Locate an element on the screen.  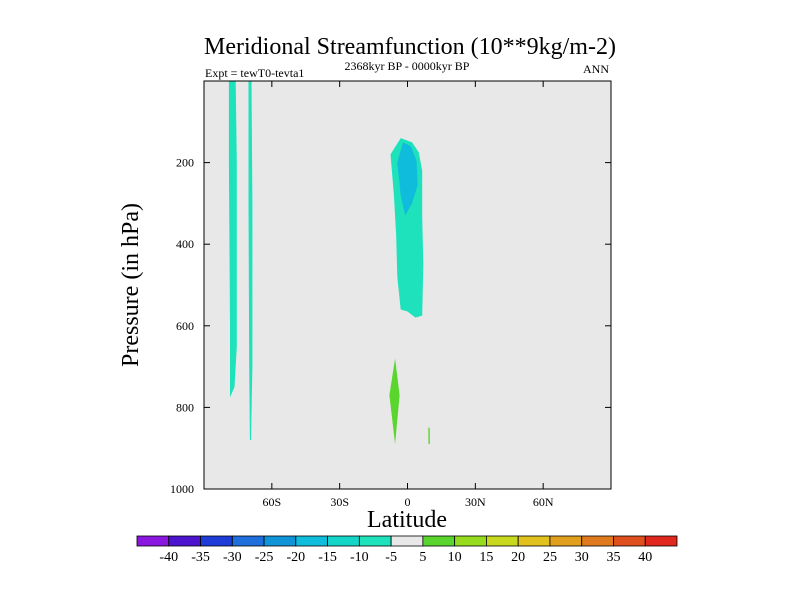
chart-title: Meridional Streamfunction (10**9kg/m-2) is located at coordinates (410, 47).